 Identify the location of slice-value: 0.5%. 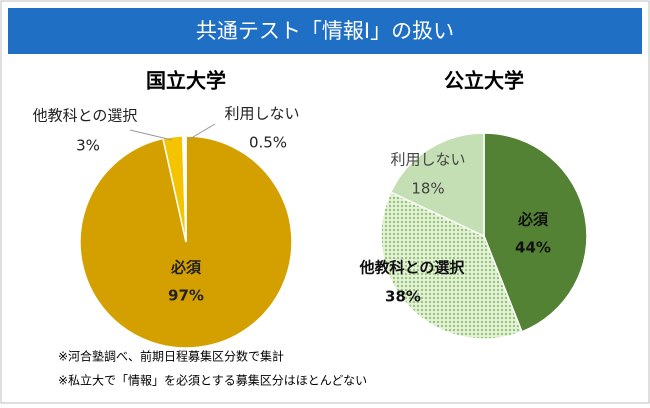
(268, 143).